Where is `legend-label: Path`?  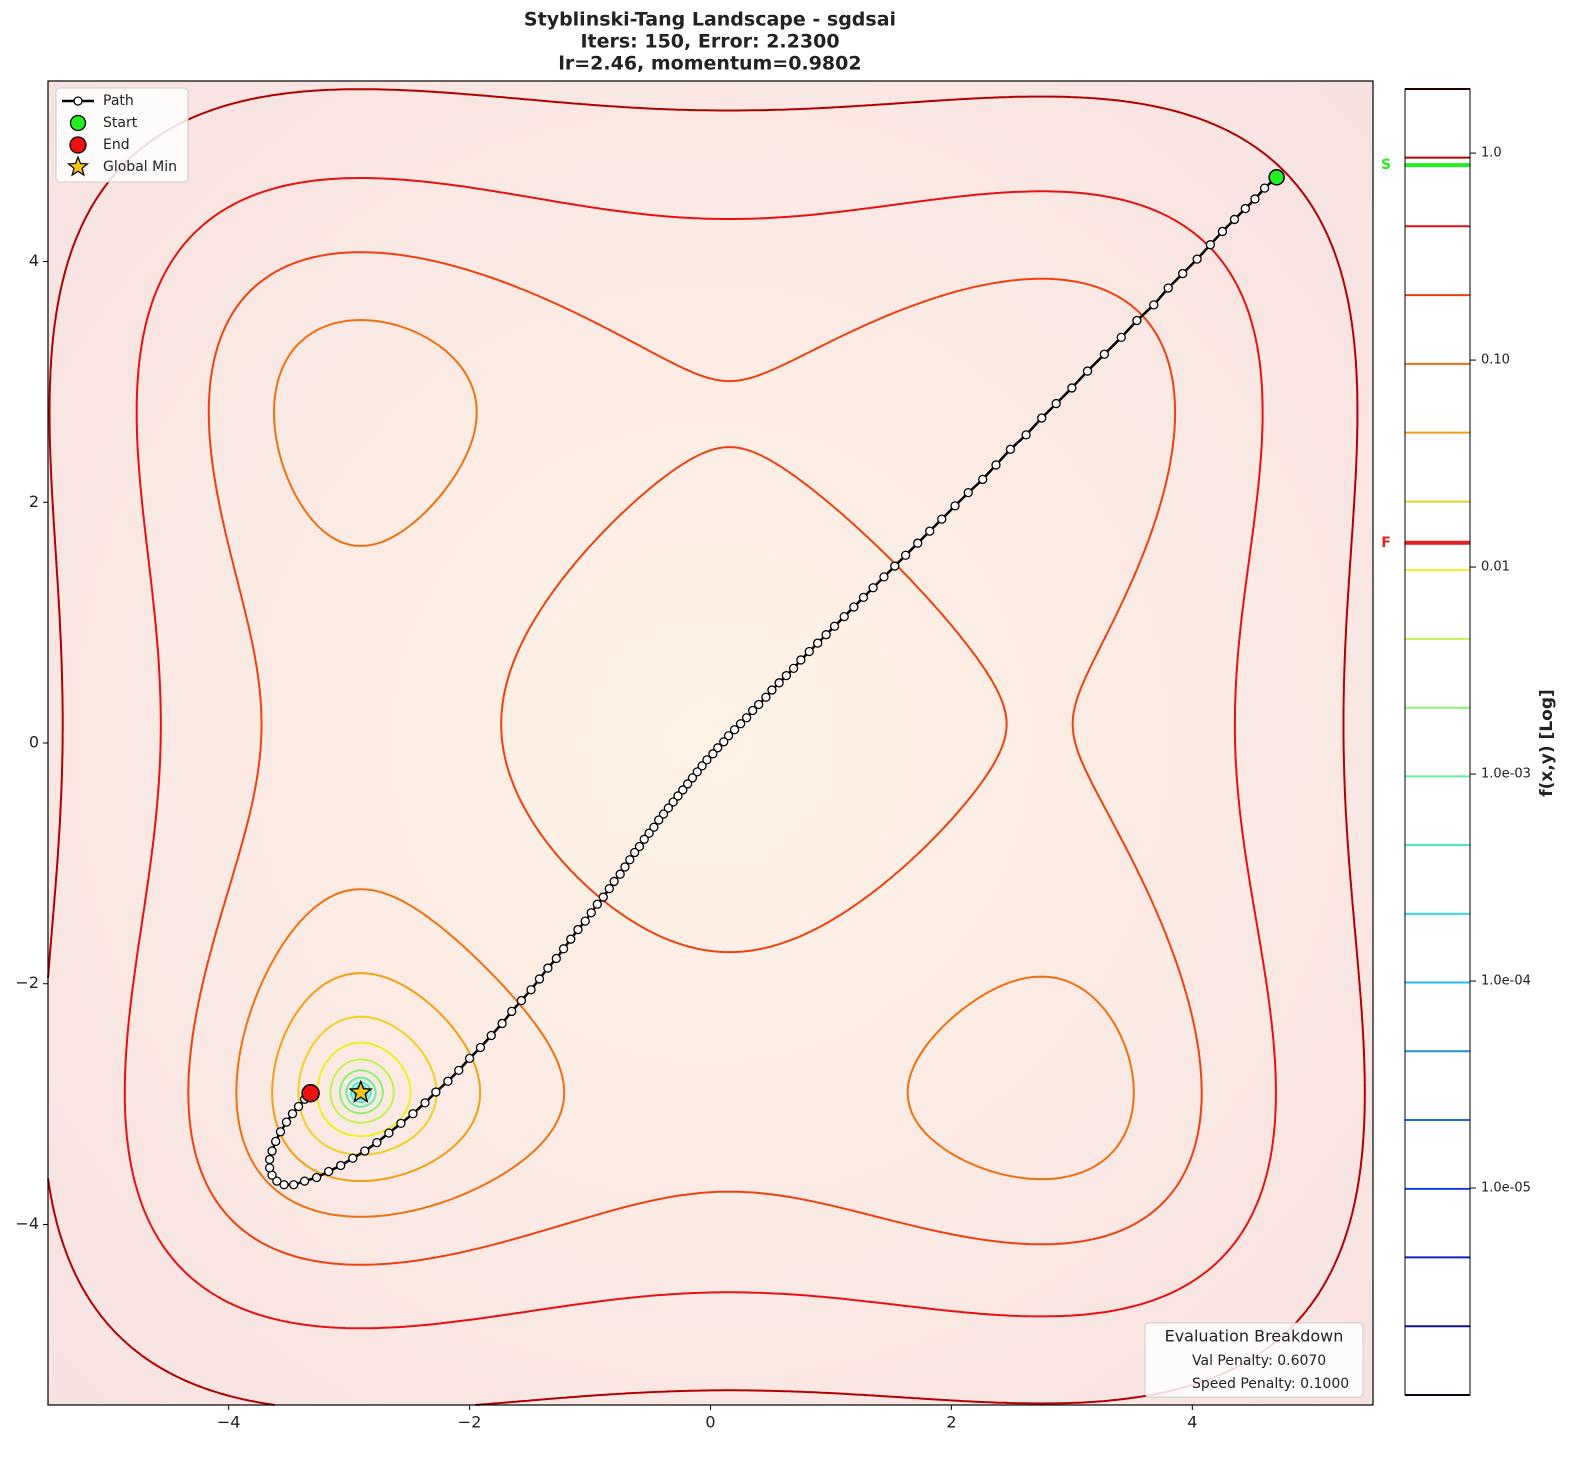 legend-label: Path is located at coordinates (118, 101).